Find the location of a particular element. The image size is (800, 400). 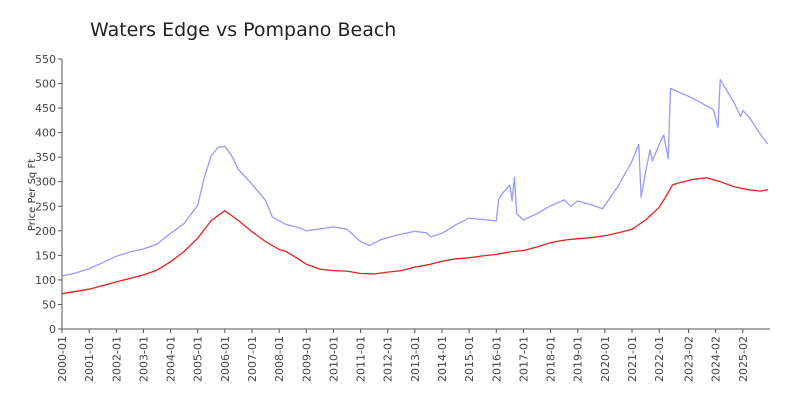

x-tick-label: 2006-01 is located at coordinates (225, 359).